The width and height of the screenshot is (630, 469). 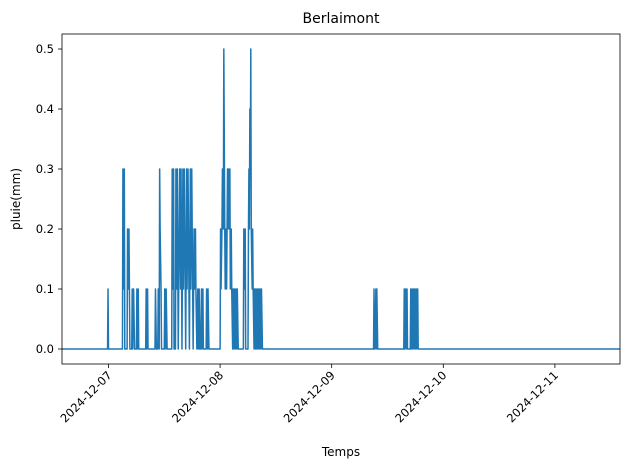 What do you see at coordinates (341, 19) in the screenshot?
I see `chart-title: Berlaimont` at bounding box center [341, 19].